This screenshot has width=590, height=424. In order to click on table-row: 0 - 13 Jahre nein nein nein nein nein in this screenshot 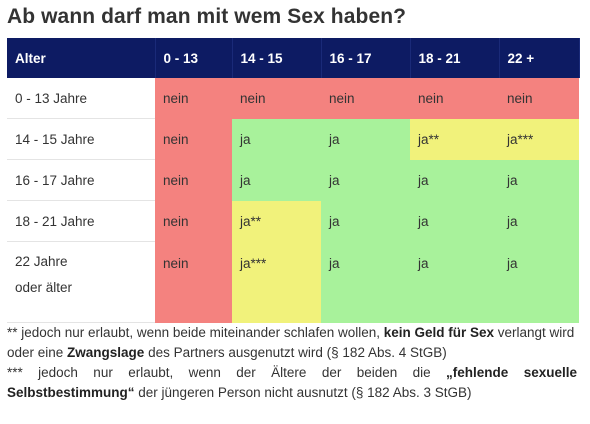, I will do `click(293, 98)`.